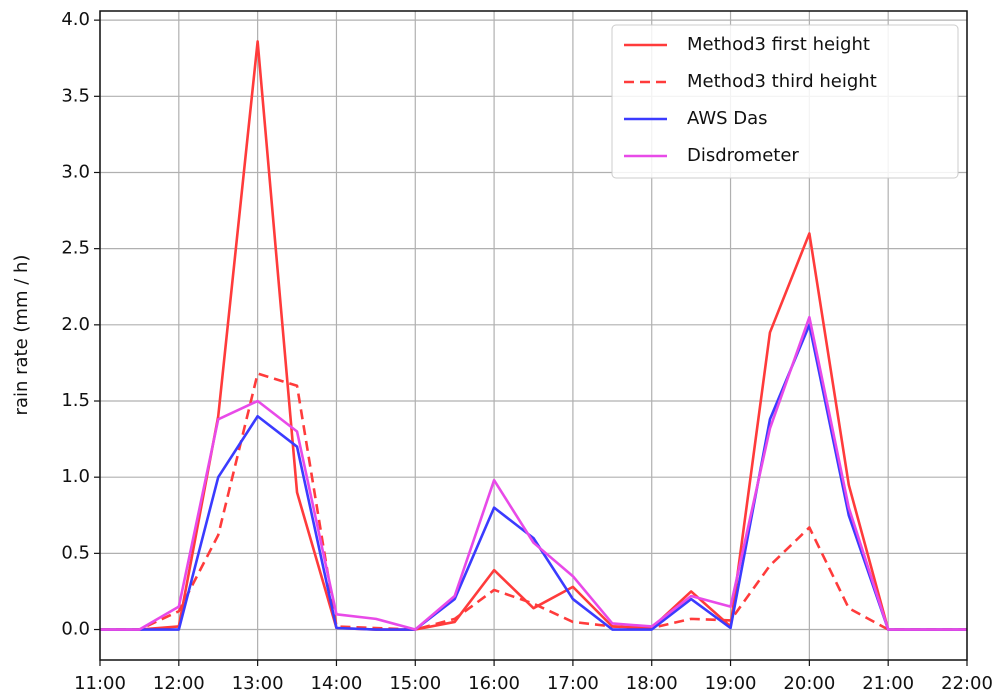  What do you see at coordinates (731, 683) in the screenshot?
I see `x-tick-label: 19:00` at bounding box center [731, 683].